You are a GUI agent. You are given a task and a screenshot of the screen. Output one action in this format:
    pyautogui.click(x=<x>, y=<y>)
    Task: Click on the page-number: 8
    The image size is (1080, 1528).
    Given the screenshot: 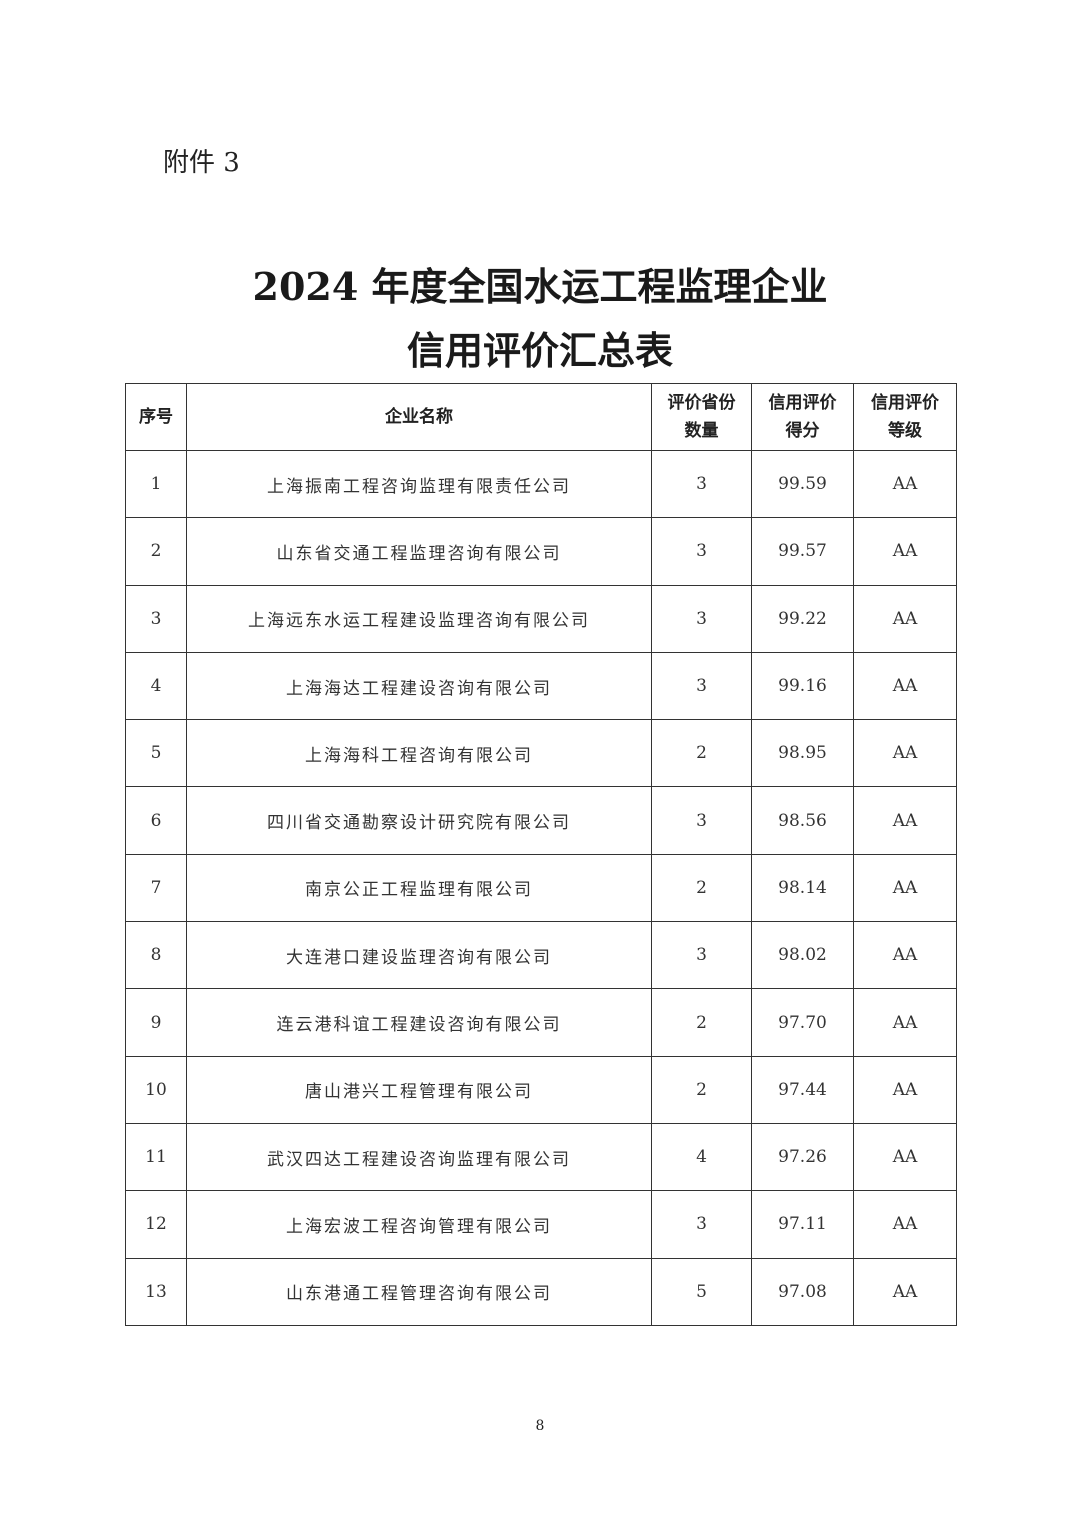 What is the action you would take?
    pyautogui.click(x=540, y=1426)
    